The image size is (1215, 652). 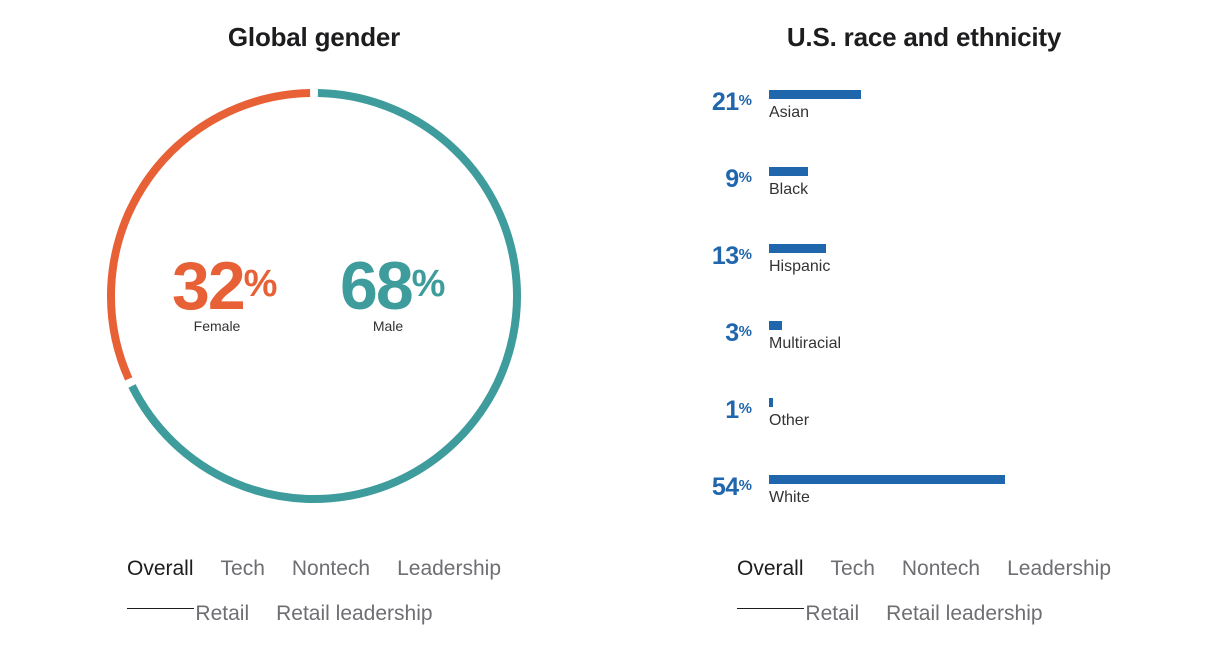 I want to click on male-unit: %, so click(x=428, y=284).